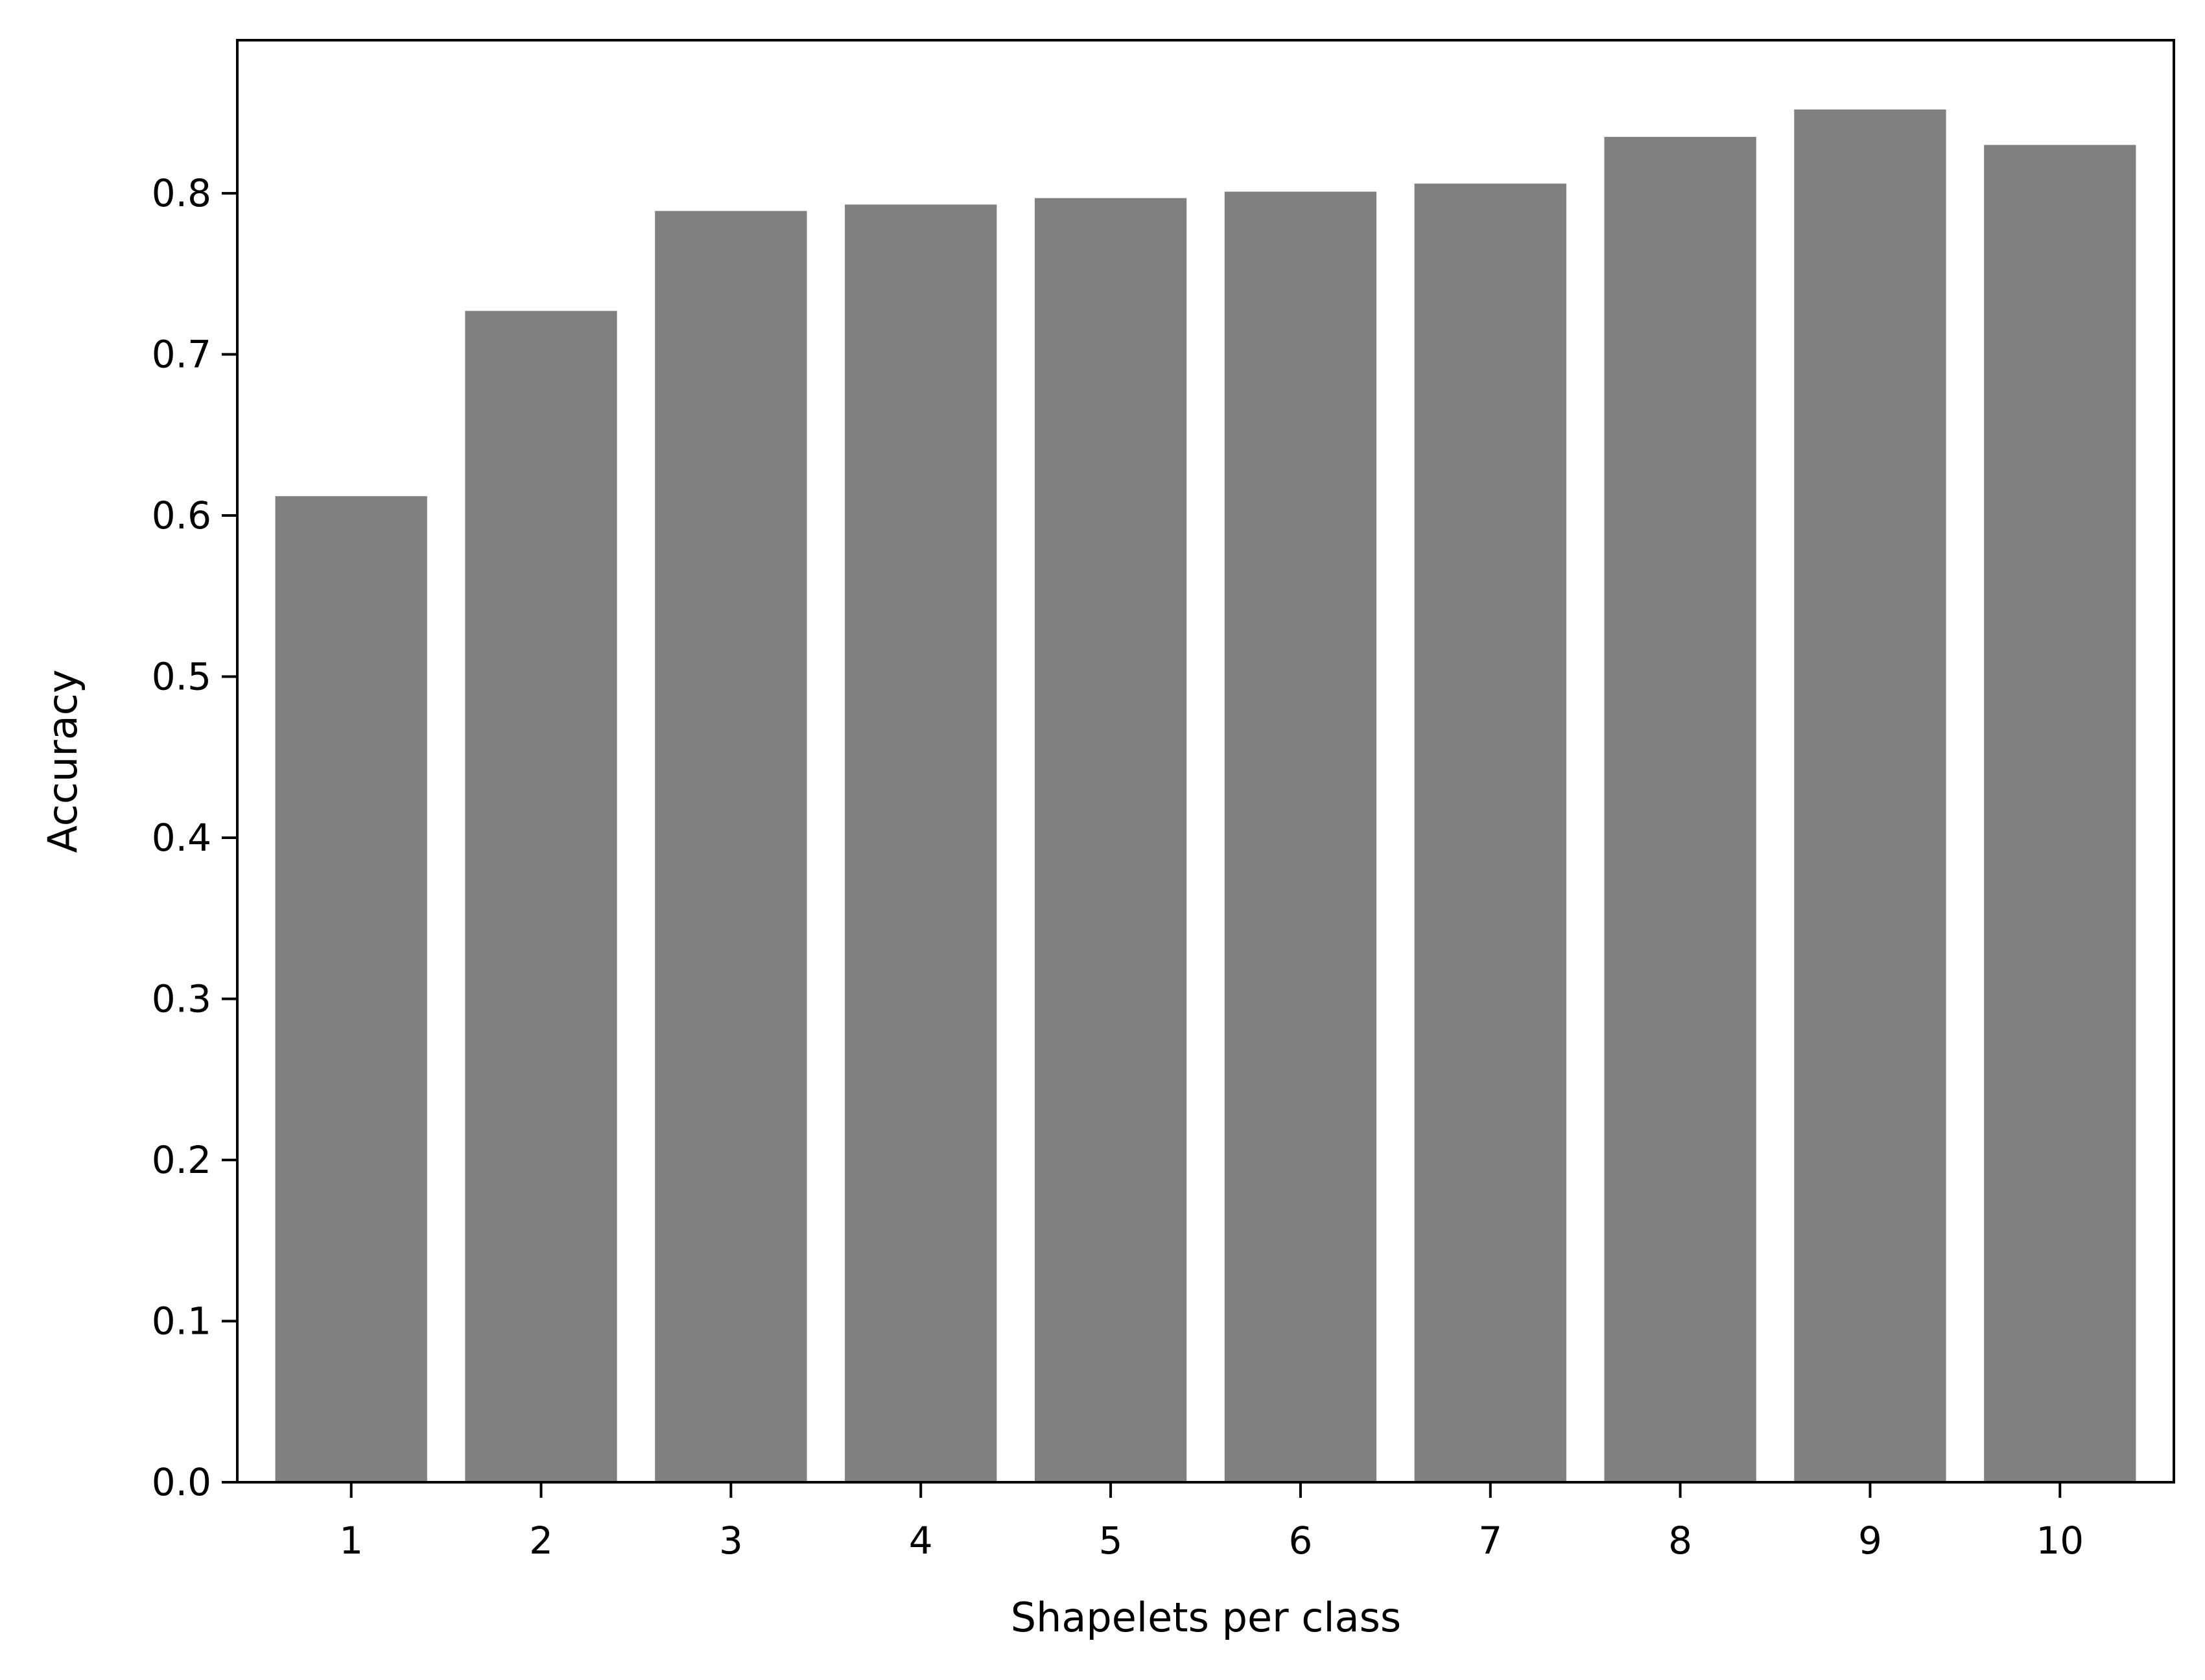 This screenshot has height=1680, width=2205. Describe the element at coordinates (182, 677) in the screenshot. I see `y-tick-label: 0.5` at that location.